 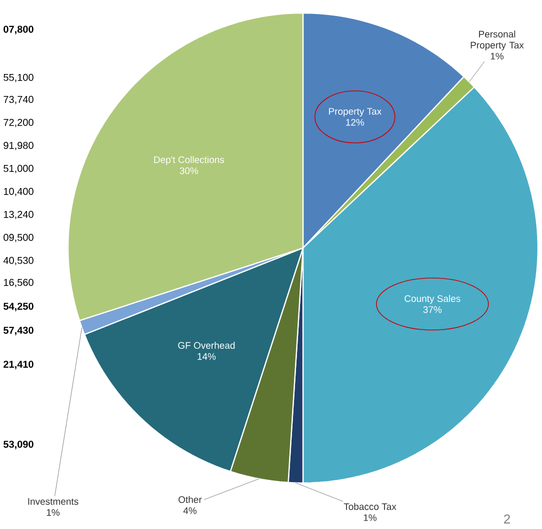 I want to click on text: 53,090, so click(x=19, y=445).